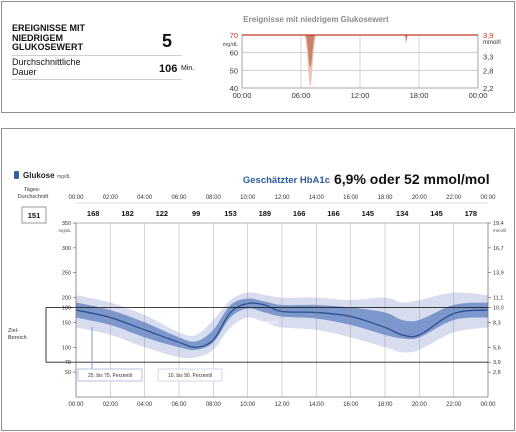 This screenshot has width=516, height=432. What do you see at coordinates (97, 79) in the screenshot?
I see `summary-divider-bottom` at bounding box center [97, 79].